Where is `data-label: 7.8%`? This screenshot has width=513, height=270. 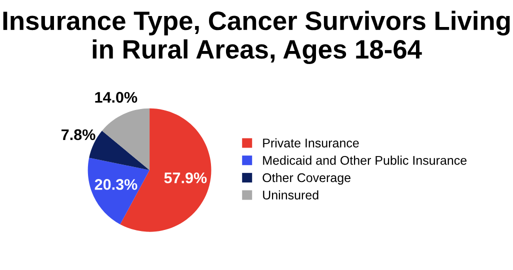
data-label: 7.8% is located at coordinates (79, 134).